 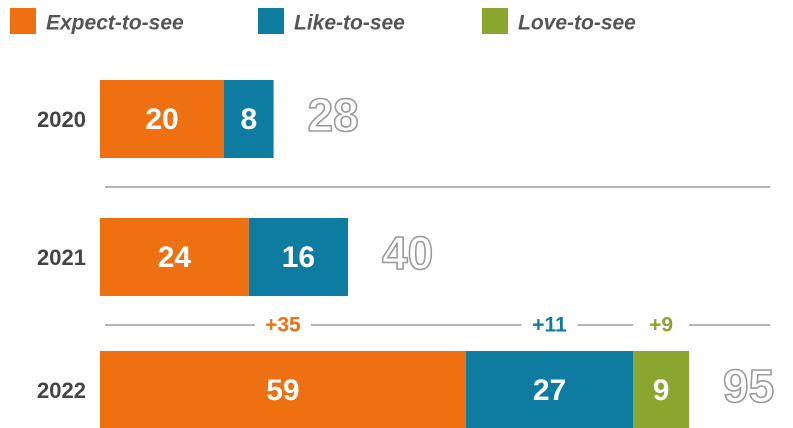 What do you see at coordinates (349, 23) in the screenshot?
I see `legend-label: Like-to-see` at bounding box center [349, 23].